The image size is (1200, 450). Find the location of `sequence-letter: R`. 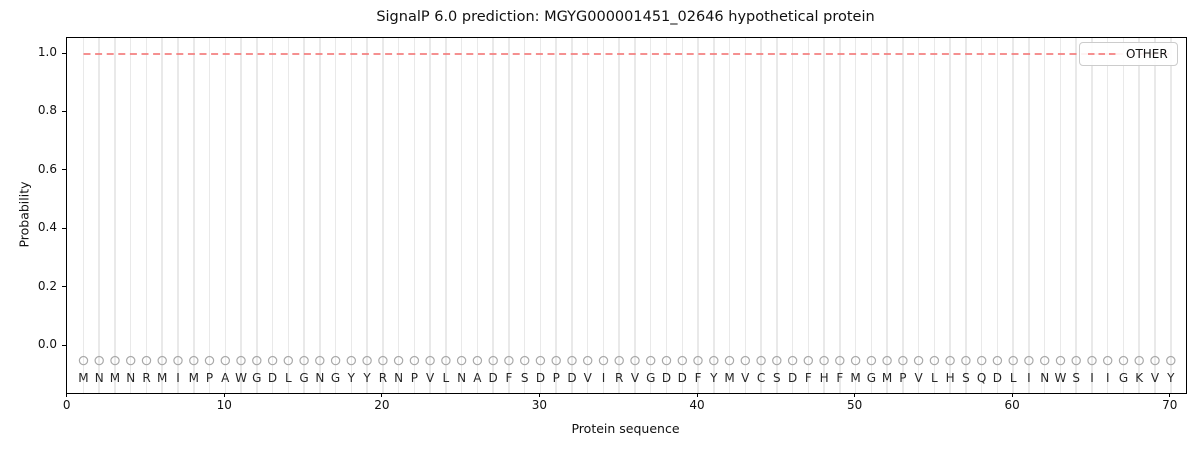

sequence-letter: R is located at coordinates (383, 377).